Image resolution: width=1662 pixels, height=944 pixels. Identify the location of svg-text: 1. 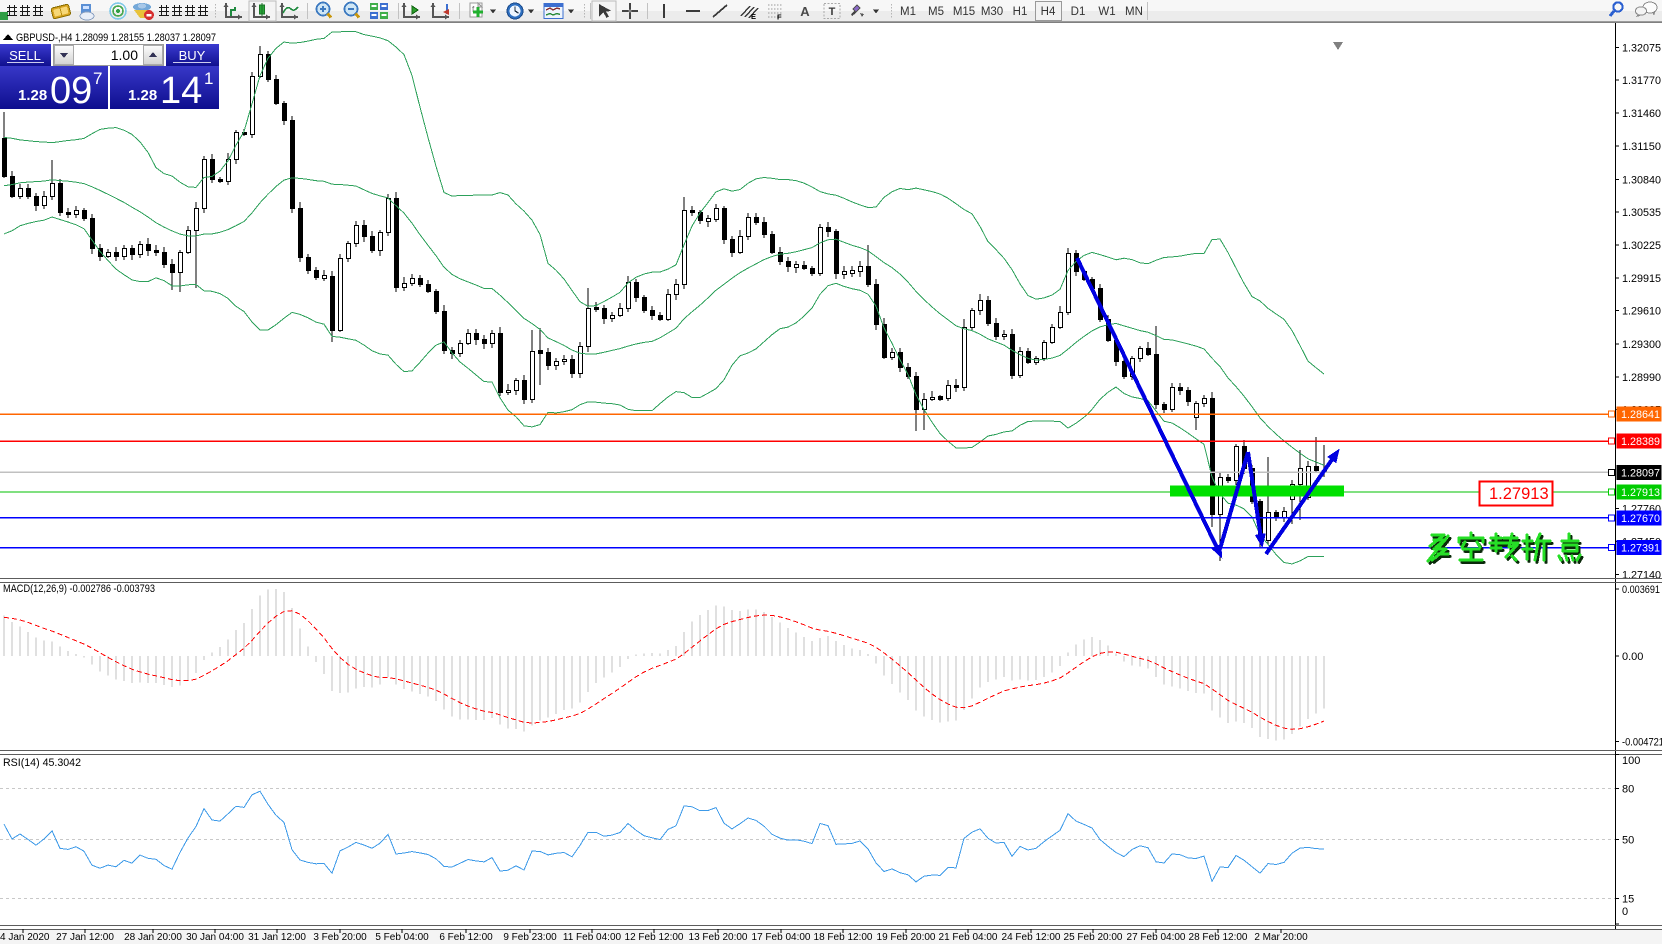
(208, 78).